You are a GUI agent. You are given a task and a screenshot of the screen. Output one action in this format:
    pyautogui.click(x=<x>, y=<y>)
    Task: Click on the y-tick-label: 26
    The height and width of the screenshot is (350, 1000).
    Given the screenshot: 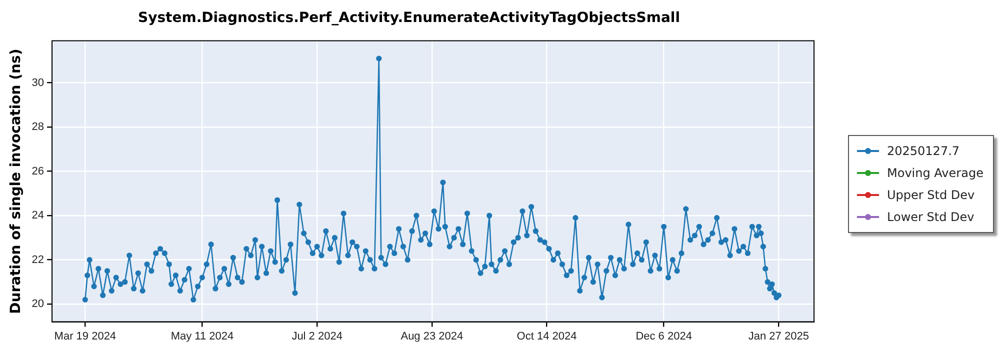 What is the action you would take?
    pyautogui.click(x=38, y=171)
    